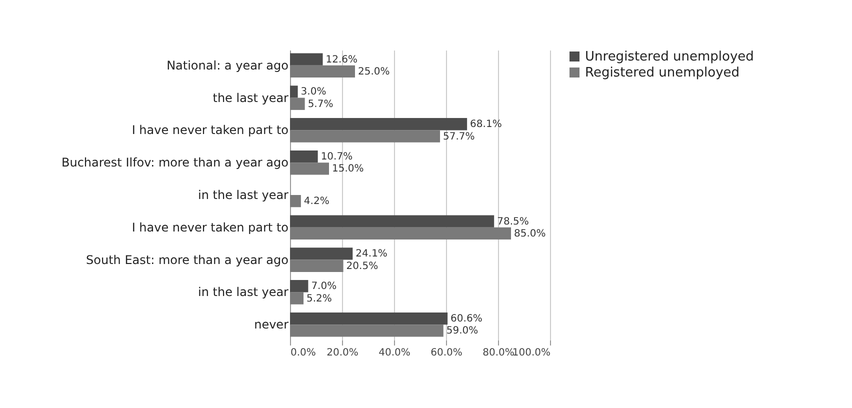 The height and width of the screenshot is (408, 852). I want to click on data-label: 85.0%, so click(530, 234).